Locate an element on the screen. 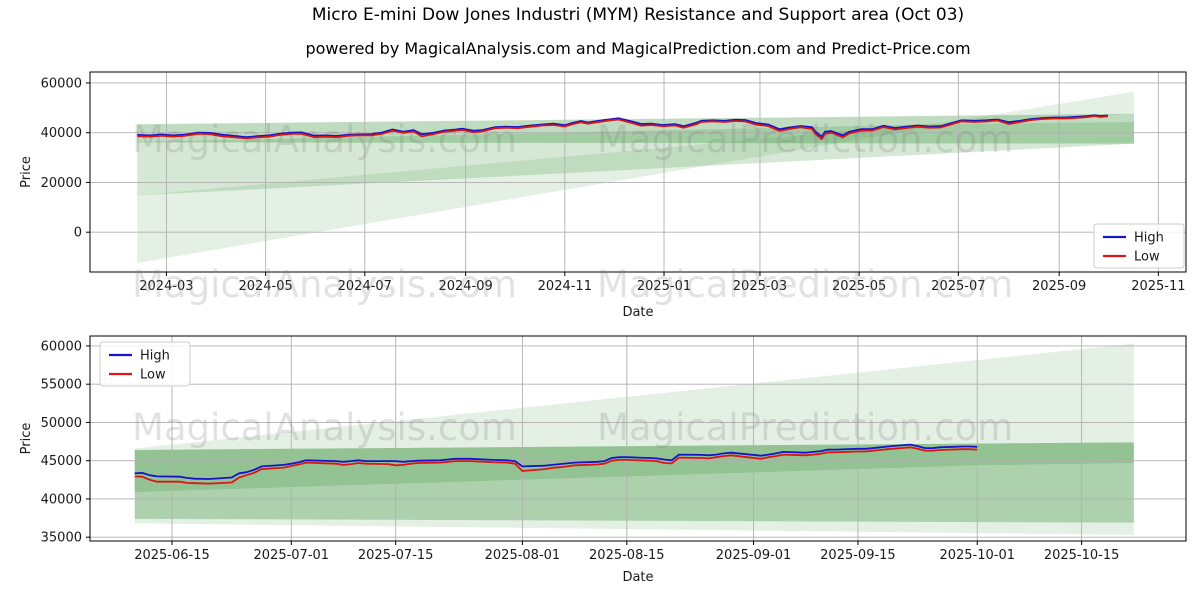  y-tick-label: 45000 is located at coordinates (61, 461).